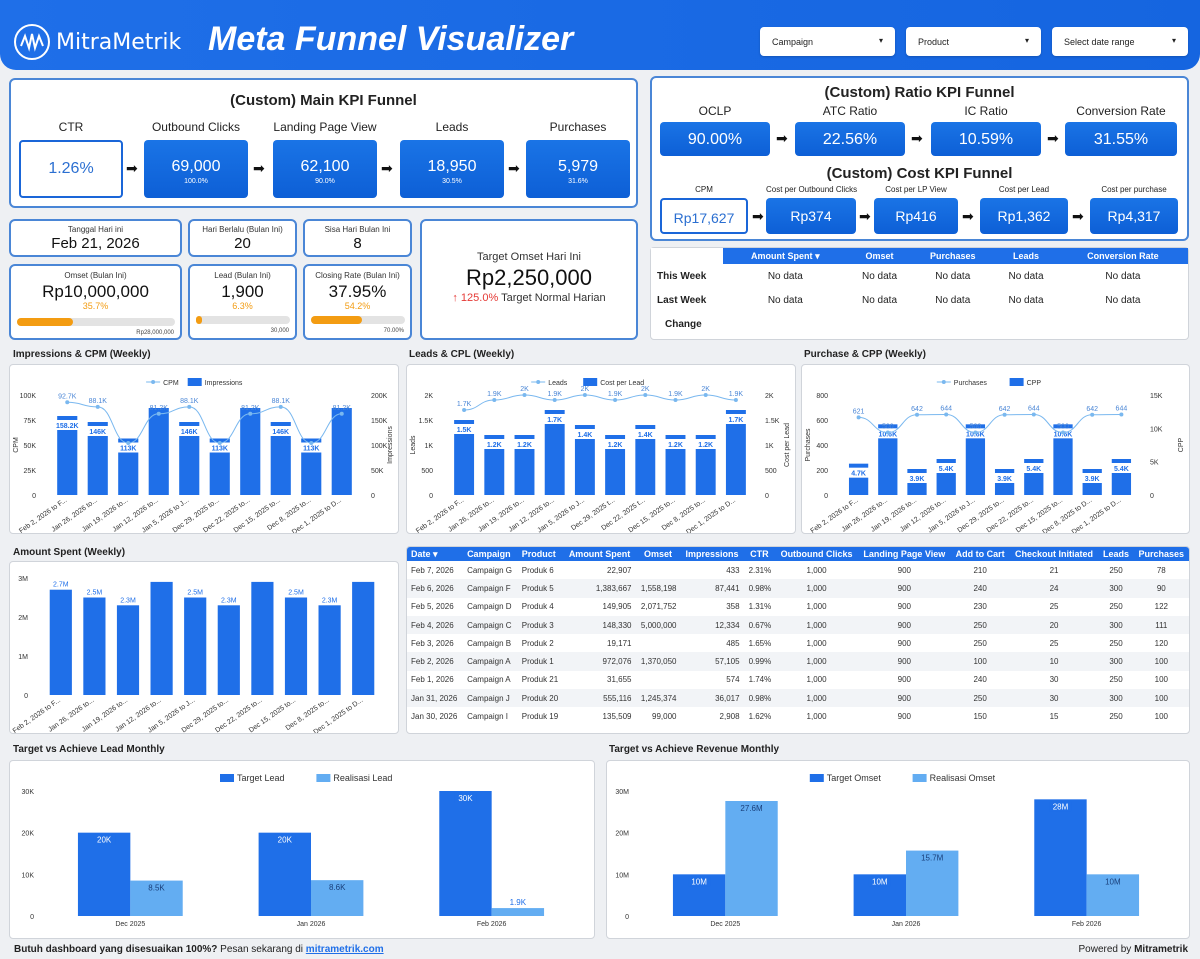 The height and width of the screenshot is (959, 1200). I want to click on bar-data-label: 113K, so click(128, 449).